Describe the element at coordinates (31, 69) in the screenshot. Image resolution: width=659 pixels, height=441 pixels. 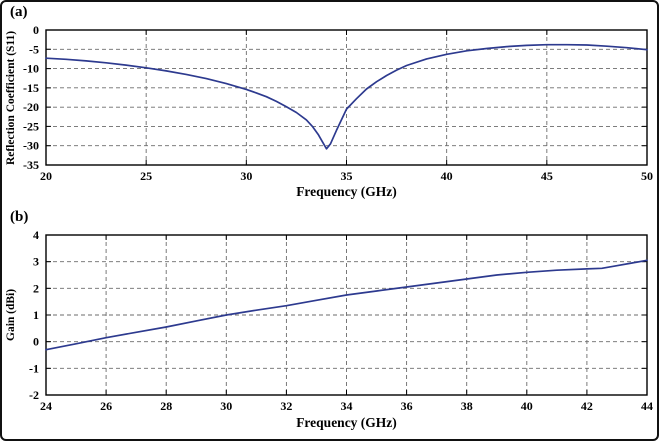
I see `y-tick-label: -10` at that location.